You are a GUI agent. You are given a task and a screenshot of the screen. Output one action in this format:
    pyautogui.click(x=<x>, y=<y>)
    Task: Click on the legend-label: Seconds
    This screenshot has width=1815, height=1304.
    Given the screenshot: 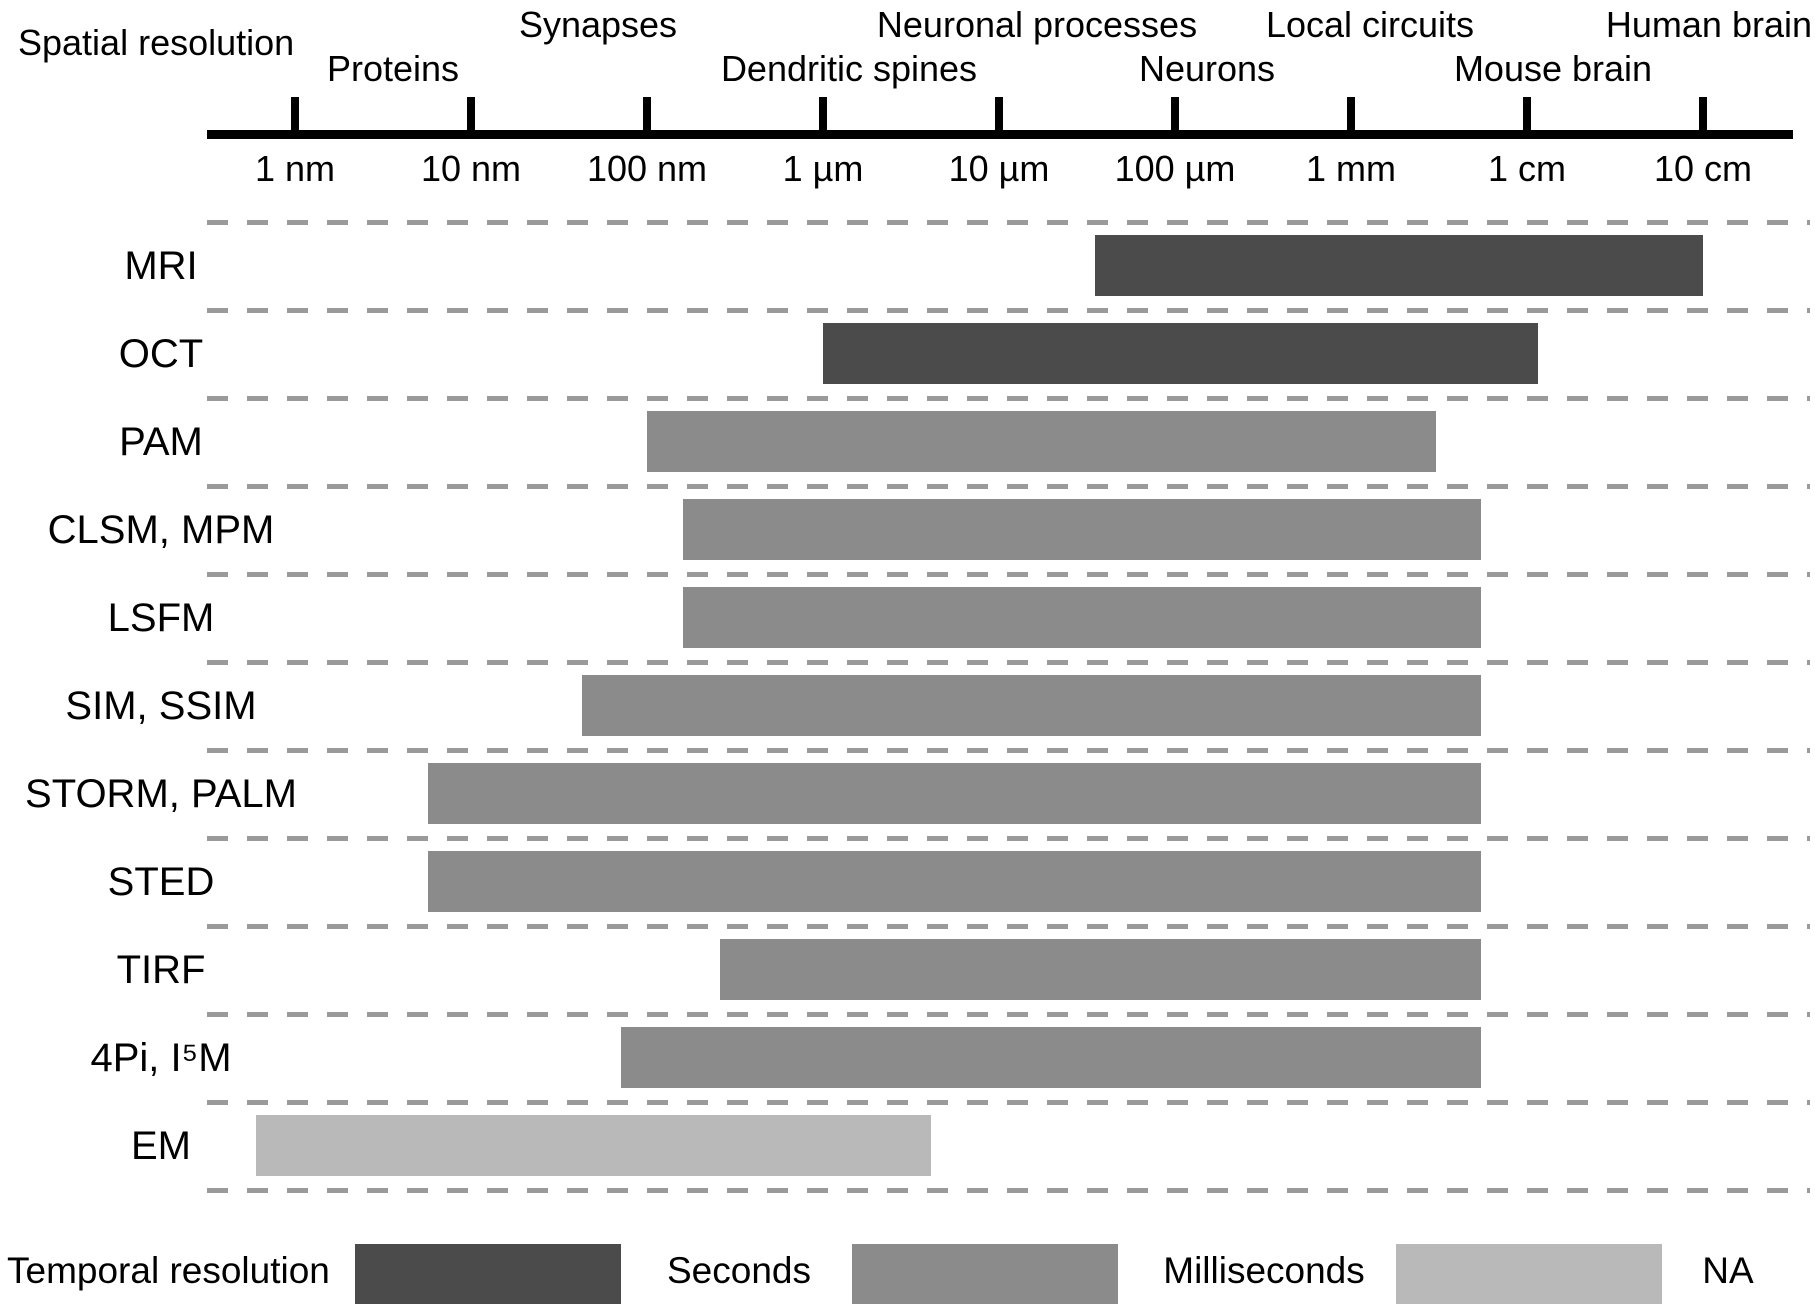 What is the action you would take?
    pyautogui.click(x=739, y=1270)
    